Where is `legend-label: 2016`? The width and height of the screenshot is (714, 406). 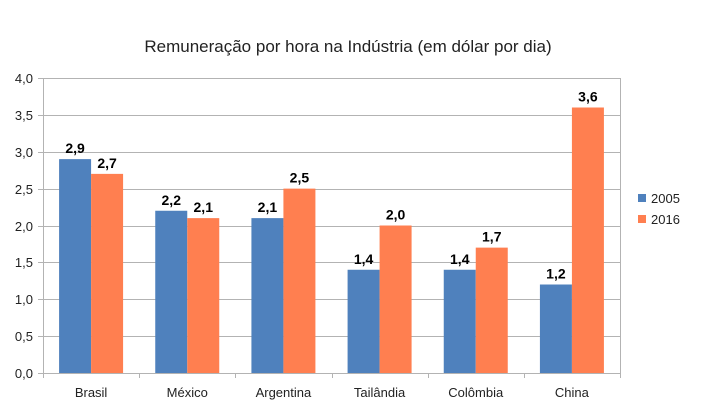
legend-label: 2016 is located at coordinates (665, 219).